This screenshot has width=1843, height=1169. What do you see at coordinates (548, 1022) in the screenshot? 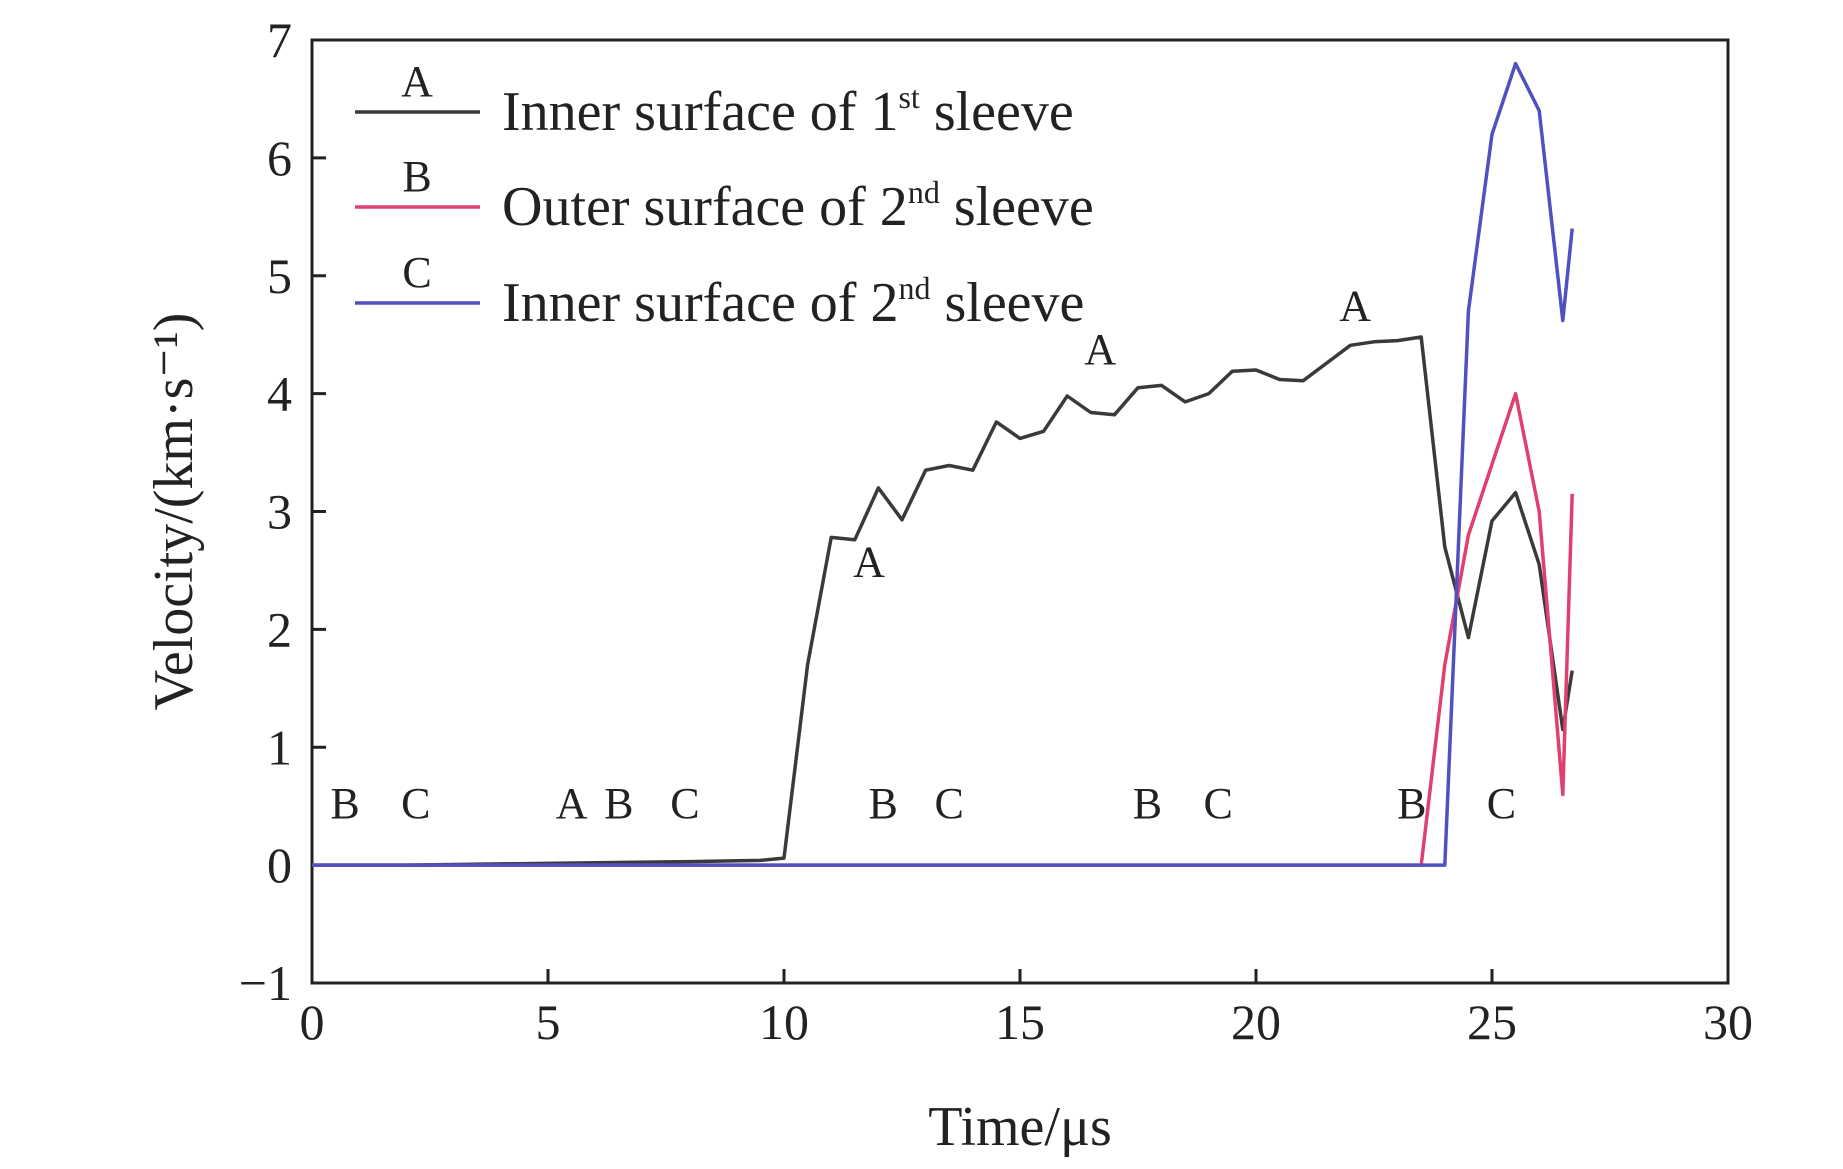
I see `x-tick-label: 5` at bounding box center [548, 1022].